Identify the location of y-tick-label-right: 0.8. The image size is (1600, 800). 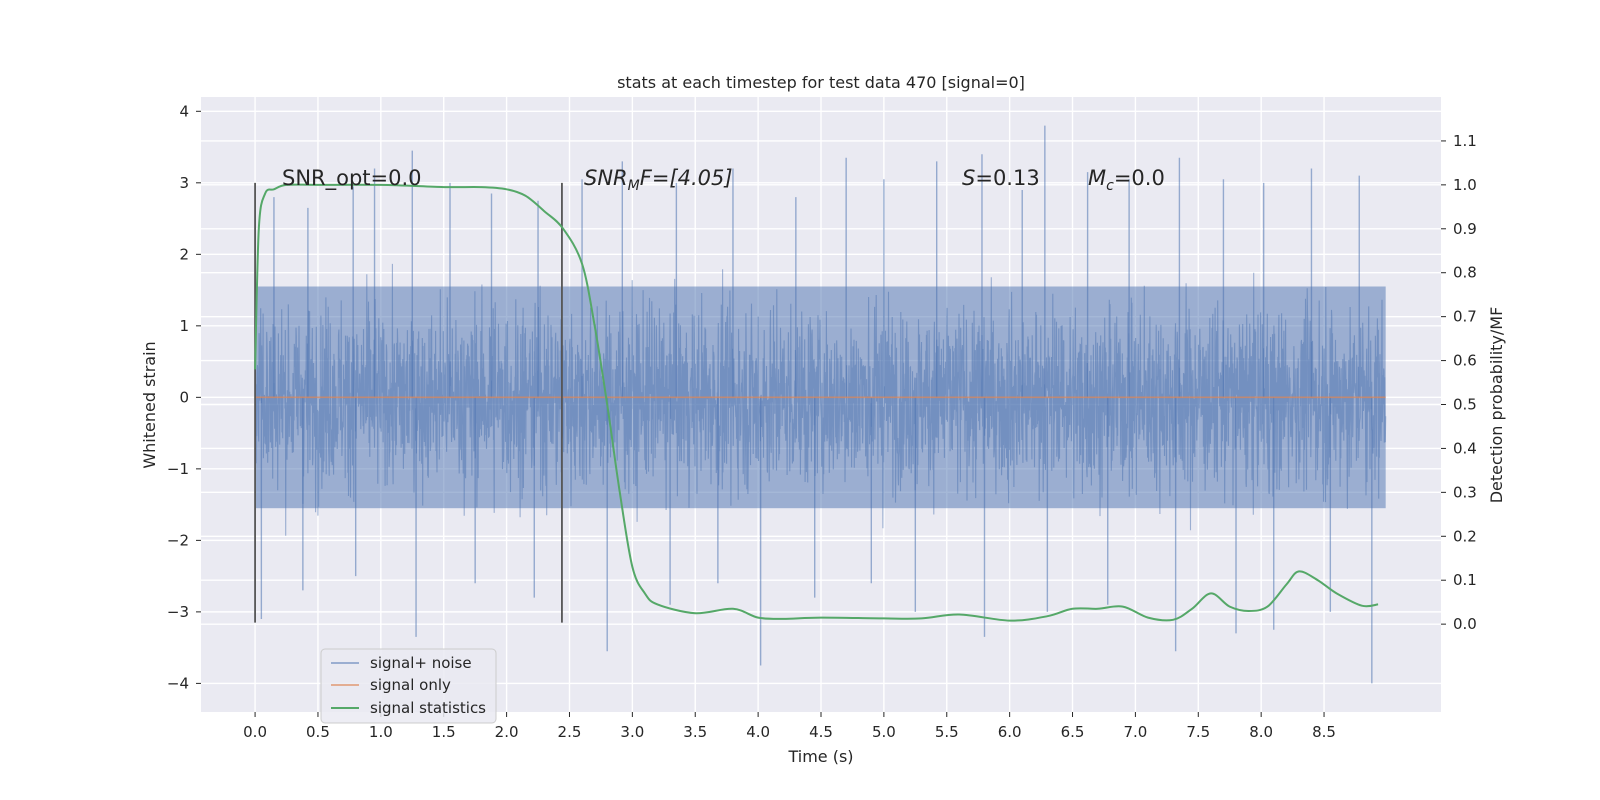
(1465, 273).